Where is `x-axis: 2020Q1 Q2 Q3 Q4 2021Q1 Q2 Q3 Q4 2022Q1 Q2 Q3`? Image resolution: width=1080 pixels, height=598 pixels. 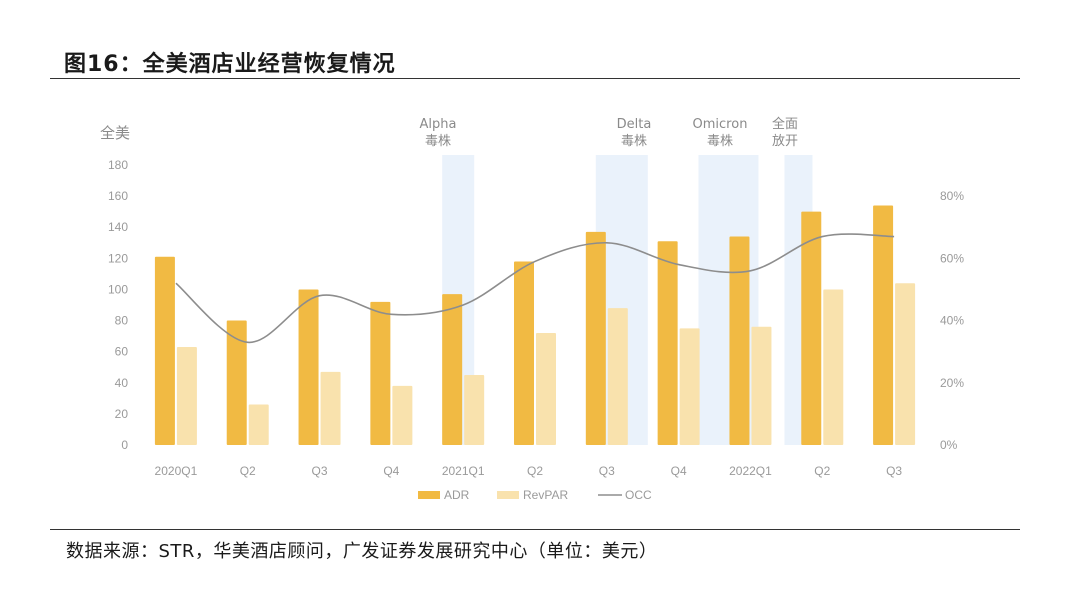
x-axis: 2020Q1 Q2 Q3 Q4 2021Q1 Q2 Q3 Q4 2022Q1 Q2 Q3 is located at coordinates (529, 471).